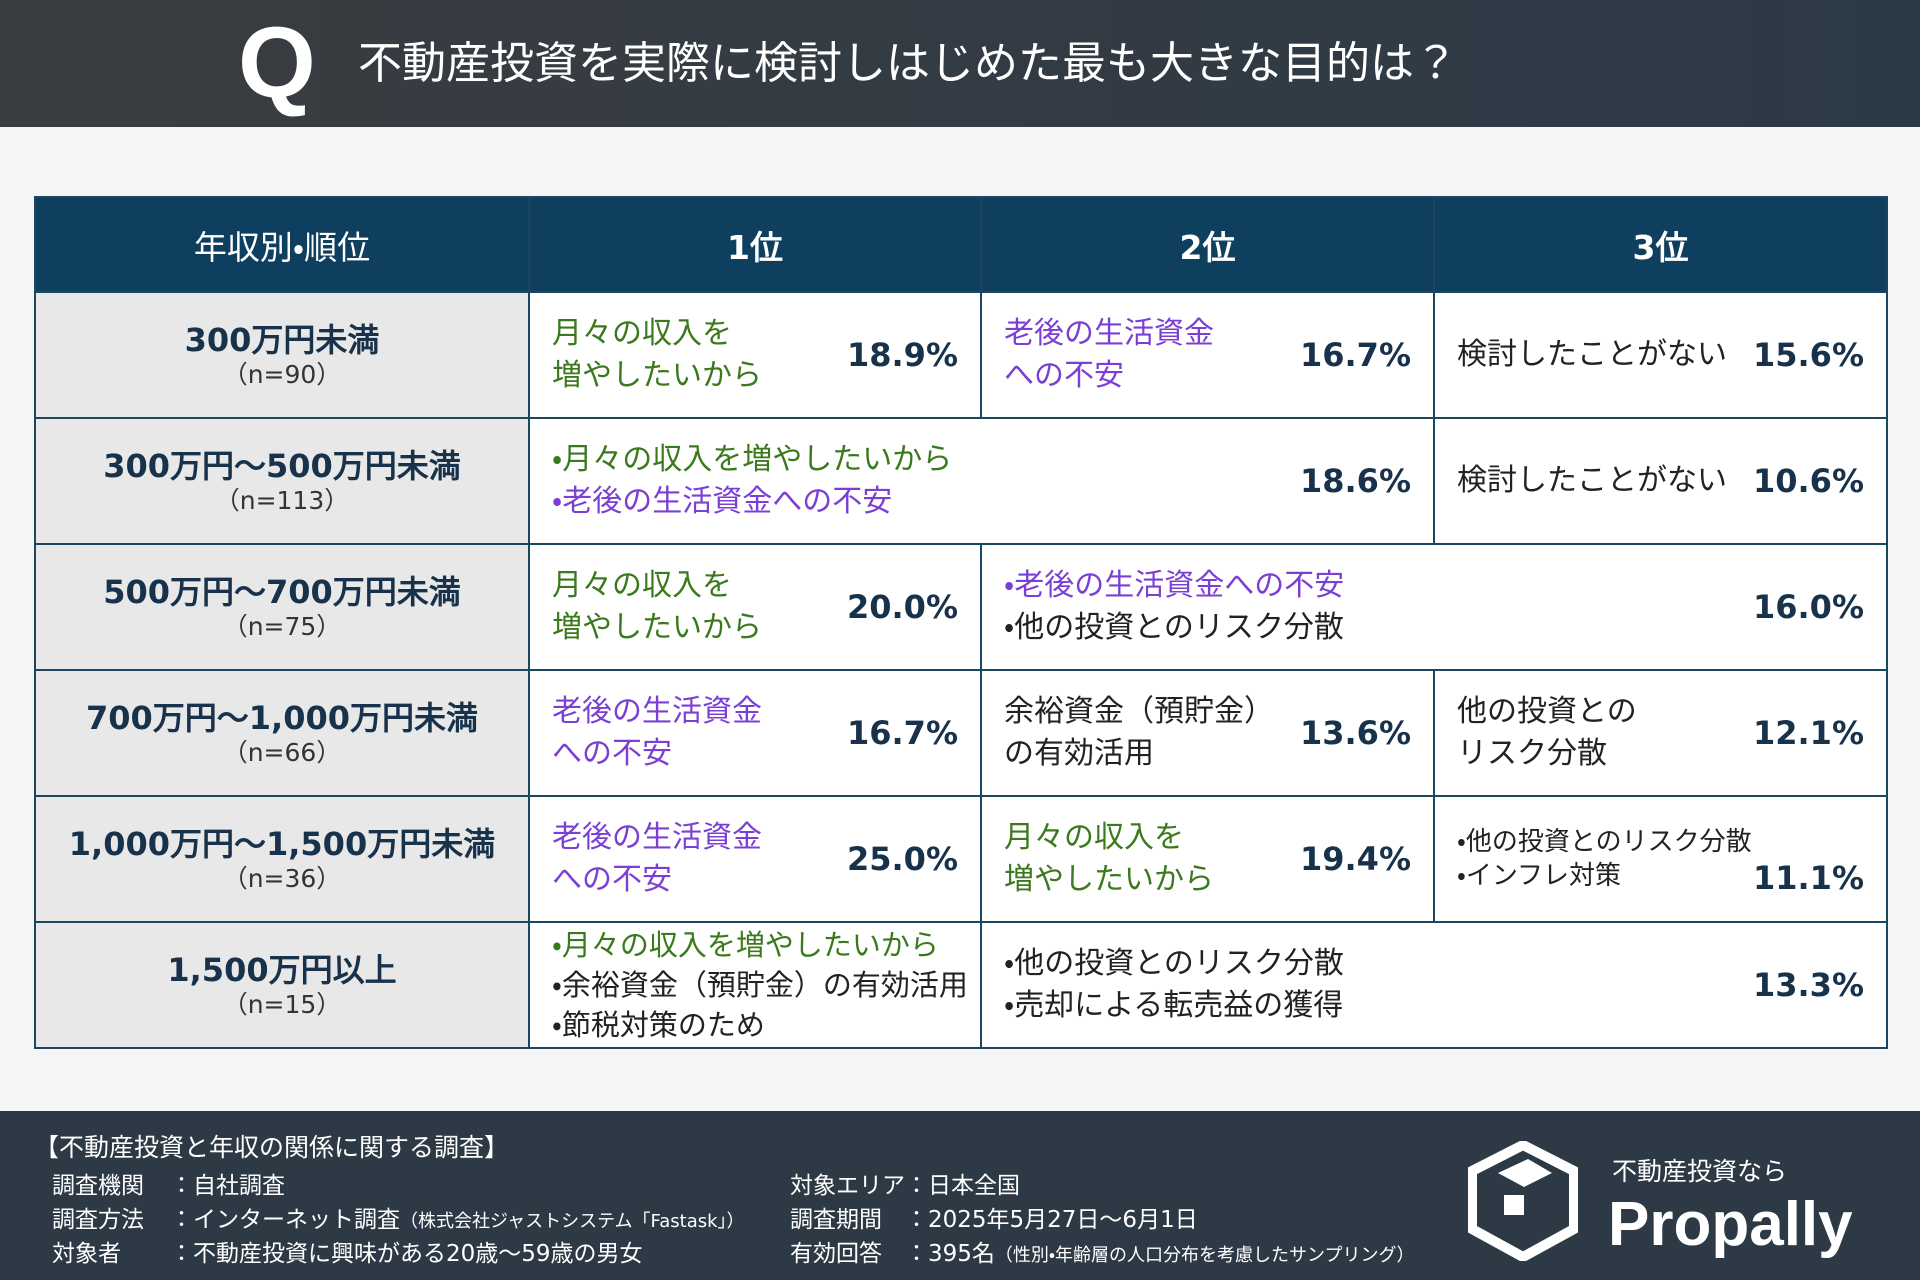  What do you see at coordinates (285, 1220) in the screenshot?
I see `survey-value-text: ：インターネット調査` at bounding box center [285, 1220].